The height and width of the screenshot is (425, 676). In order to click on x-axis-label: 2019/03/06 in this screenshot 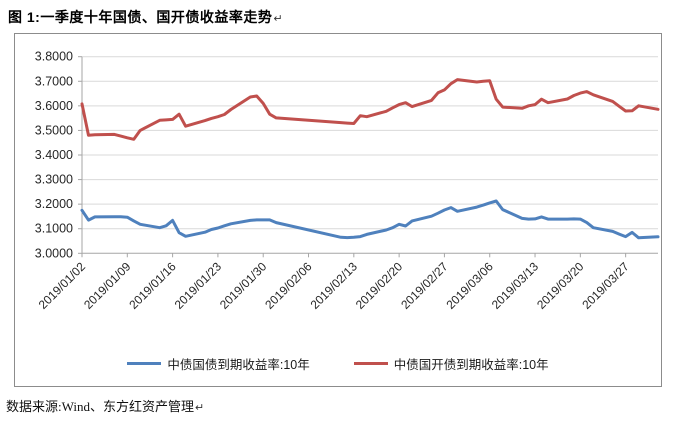, I will do `click(469, 285)`.